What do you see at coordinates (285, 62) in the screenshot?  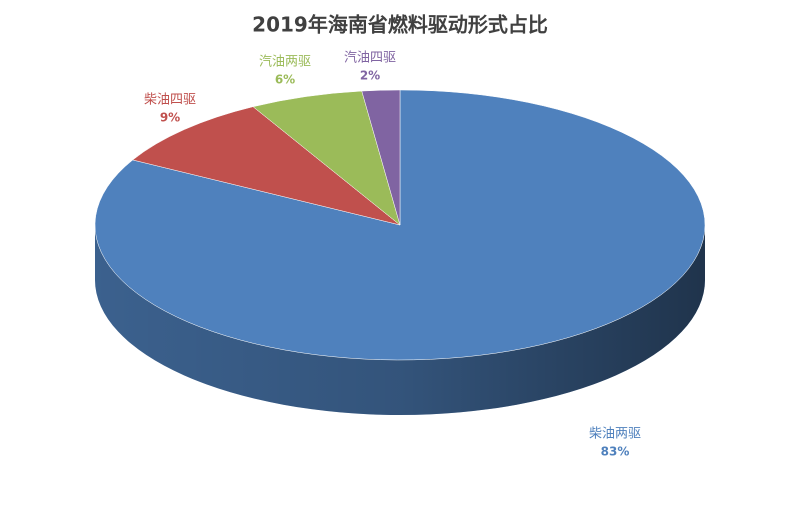 I see `slice-label: 汽油两驱` at bounding box center [285, 62].